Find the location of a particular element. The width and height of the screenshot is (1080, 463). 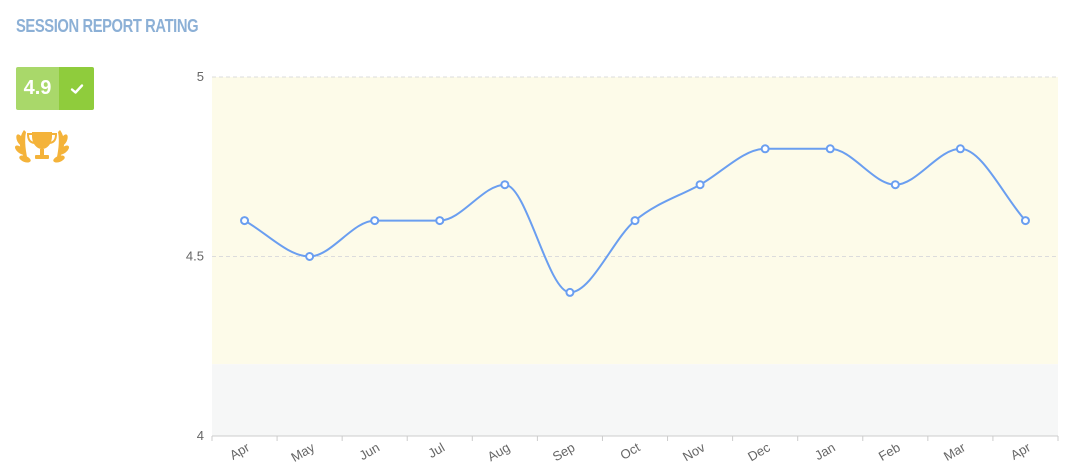

x-tick-label-0: Apr is located at coordinates (240, 450).